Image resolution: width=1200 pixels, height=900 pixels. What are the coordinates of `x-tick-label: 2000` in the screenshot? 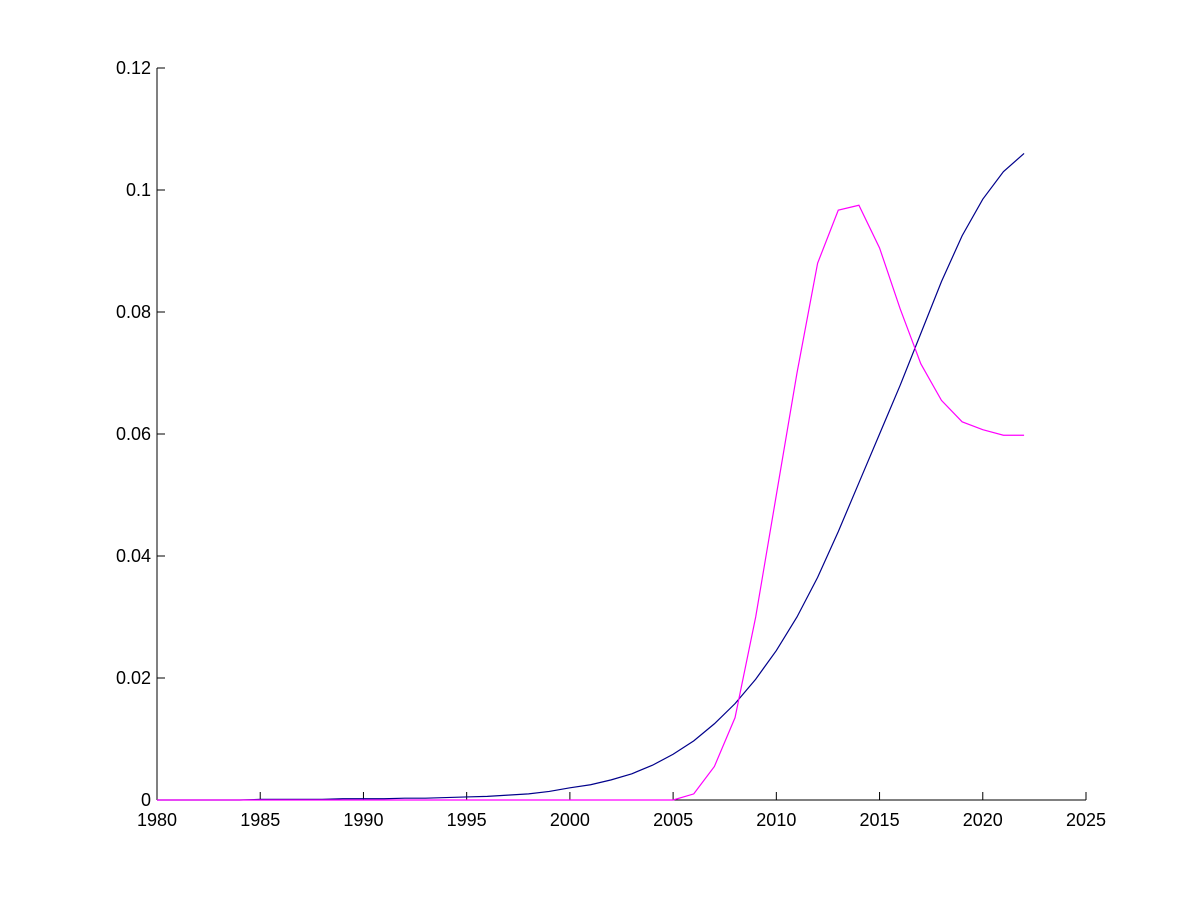 It's located at (570, 820).